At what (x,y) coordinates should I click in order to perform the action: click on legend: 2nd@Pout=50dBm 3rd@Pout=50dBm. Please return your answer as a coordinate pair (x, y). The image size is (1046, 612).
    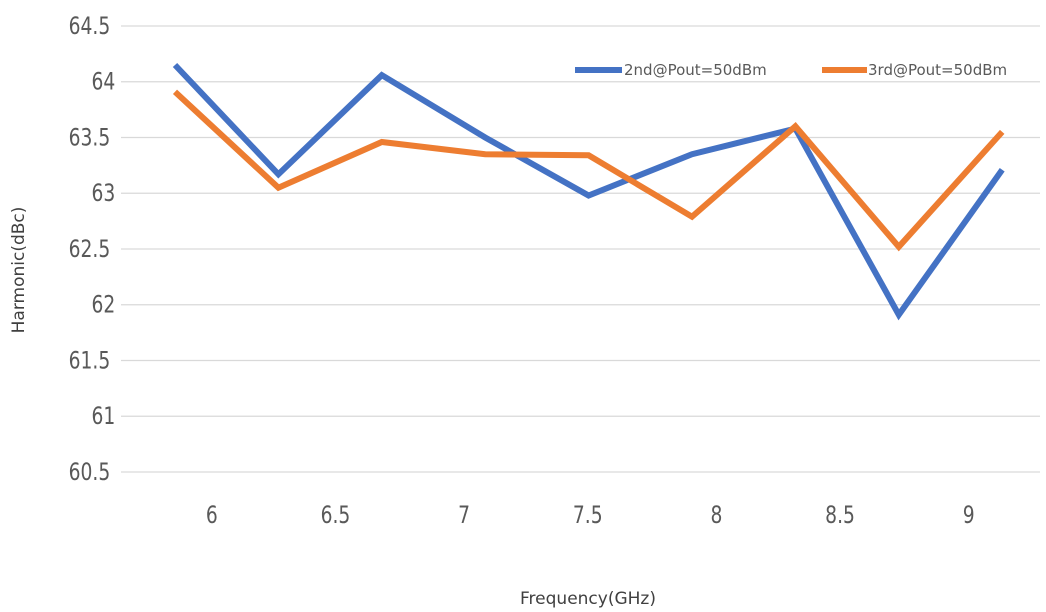
    Looking at the image, I should click on (791, 70).